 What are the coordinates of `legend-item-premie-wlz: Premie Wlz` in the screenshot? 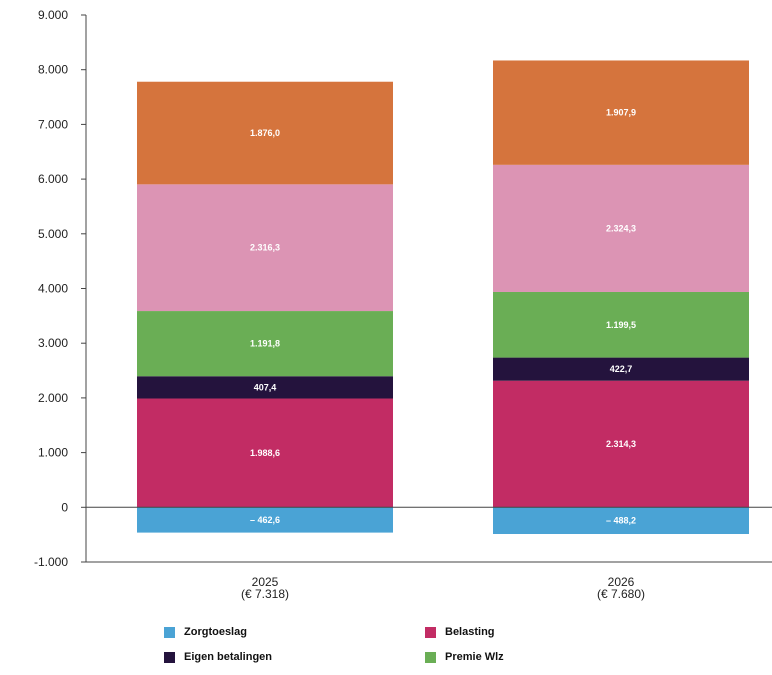 It's located at (464, 657).